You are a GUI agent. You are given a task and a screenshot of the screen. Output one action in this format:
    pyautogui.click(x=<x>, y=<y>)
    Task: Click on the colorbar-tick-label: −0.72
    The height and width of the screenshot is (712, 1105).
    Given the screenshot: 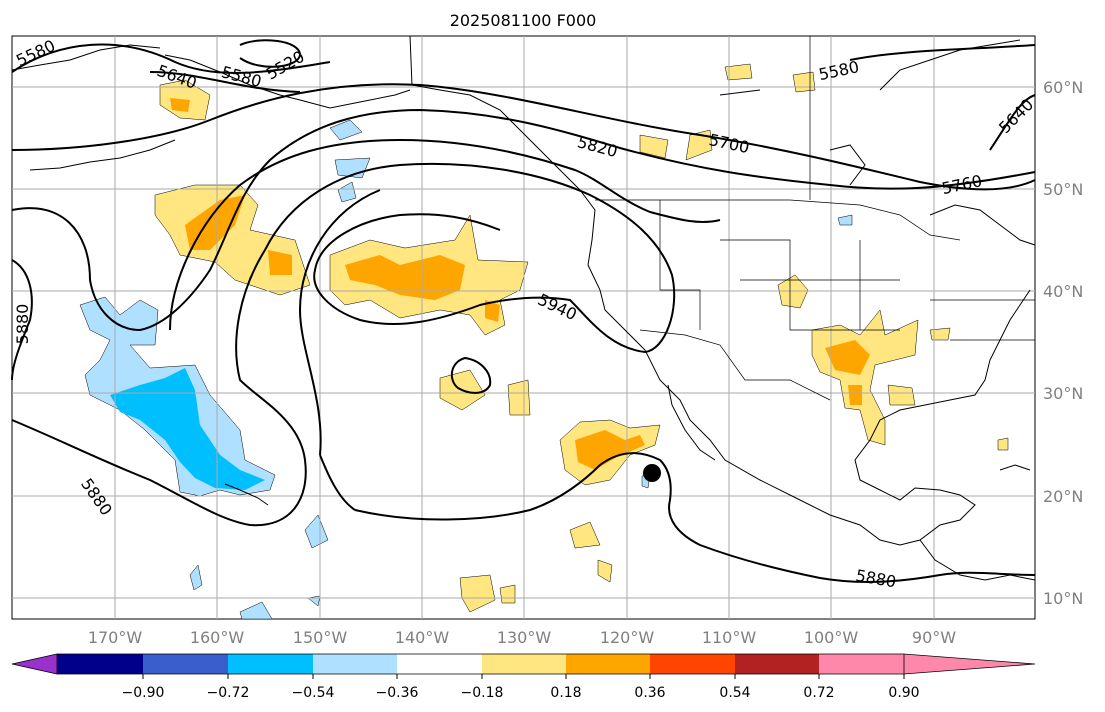 What is the action you would take?
    pyautogui.click(x=228, y=693)
    